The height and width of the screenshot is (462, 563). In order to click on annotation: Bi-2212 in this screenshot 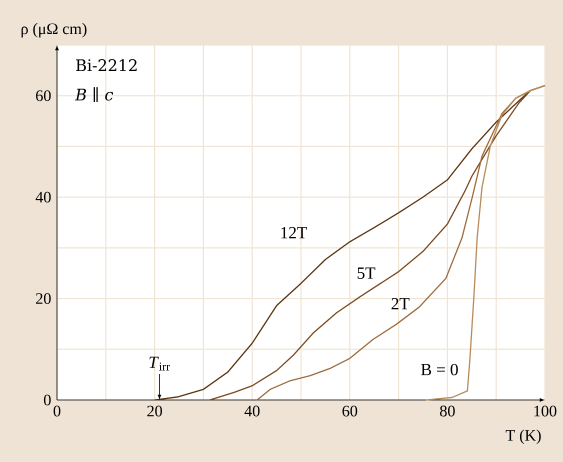, I will do `click(106, 65)`.